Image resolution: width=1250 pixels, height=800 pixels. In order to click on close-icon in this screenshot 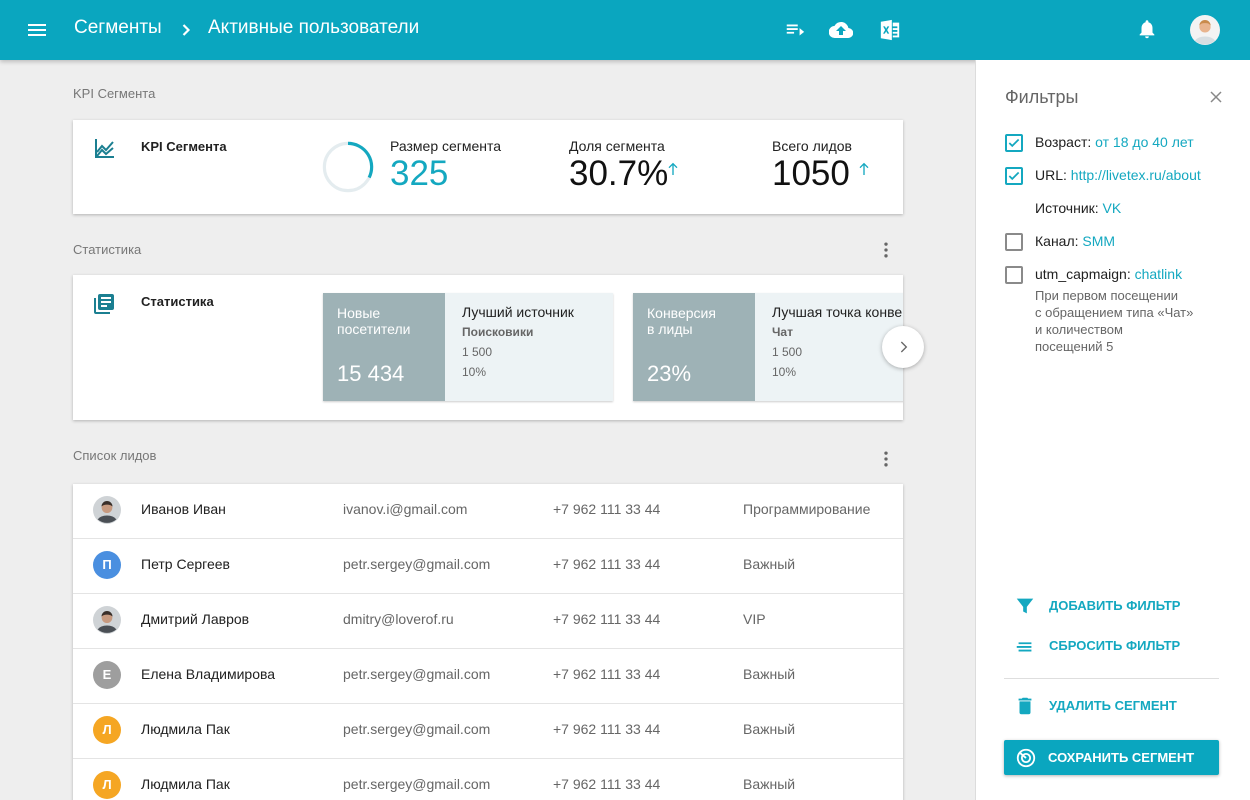, I will do `click(1216, 97)`.